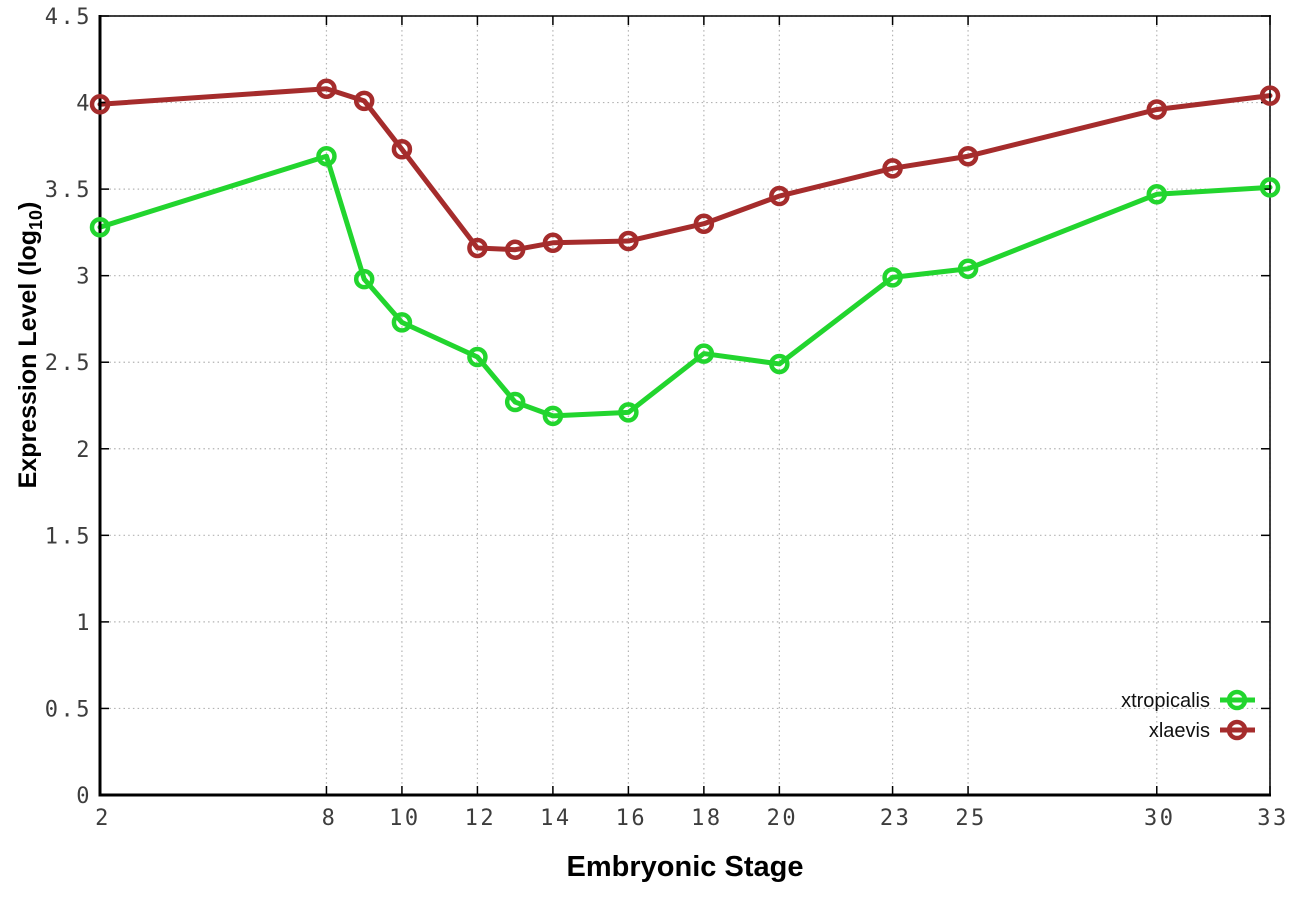  What do you see at coordinates (103, 818) in the screenshot?
I see `x-tick-label: 2` at bounding box center [103, 818].